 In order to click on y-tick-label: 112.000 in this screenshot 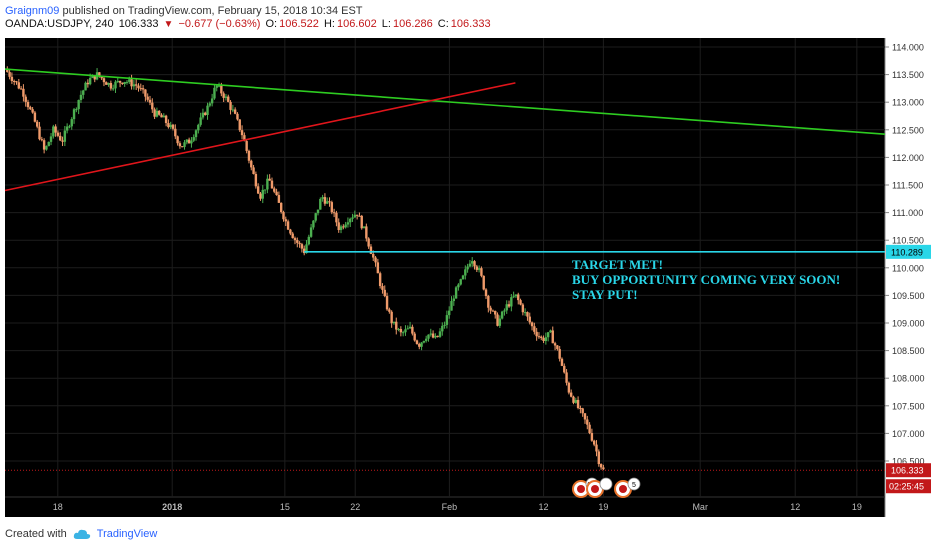, I will do `click(908, 158)`.